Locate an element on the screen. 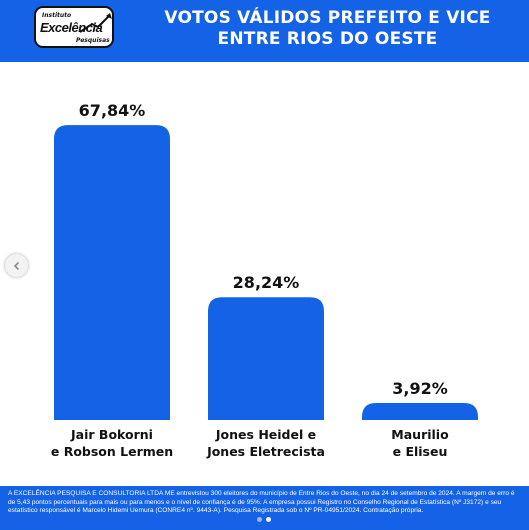 The height and width of the screenshot is (530, 529). bar-value-label-3: 3,92% is located at coordinates (420, 388).